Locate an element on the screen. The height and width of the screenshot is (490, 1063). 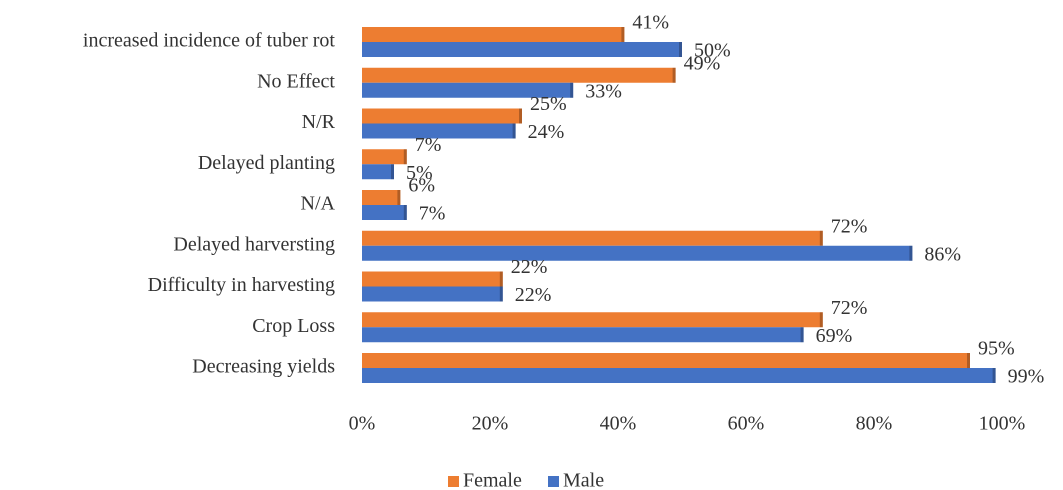
x-tick-label: 100% is located at coordinates (1002, 424).